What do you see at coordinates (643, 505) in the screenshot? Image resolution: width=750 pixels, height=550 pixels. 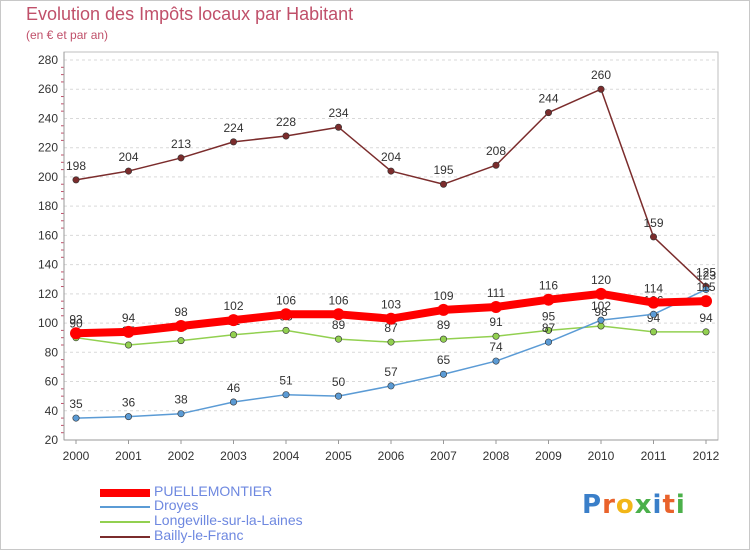 I see `logo-letter: x` at bounding box center [643, 505].